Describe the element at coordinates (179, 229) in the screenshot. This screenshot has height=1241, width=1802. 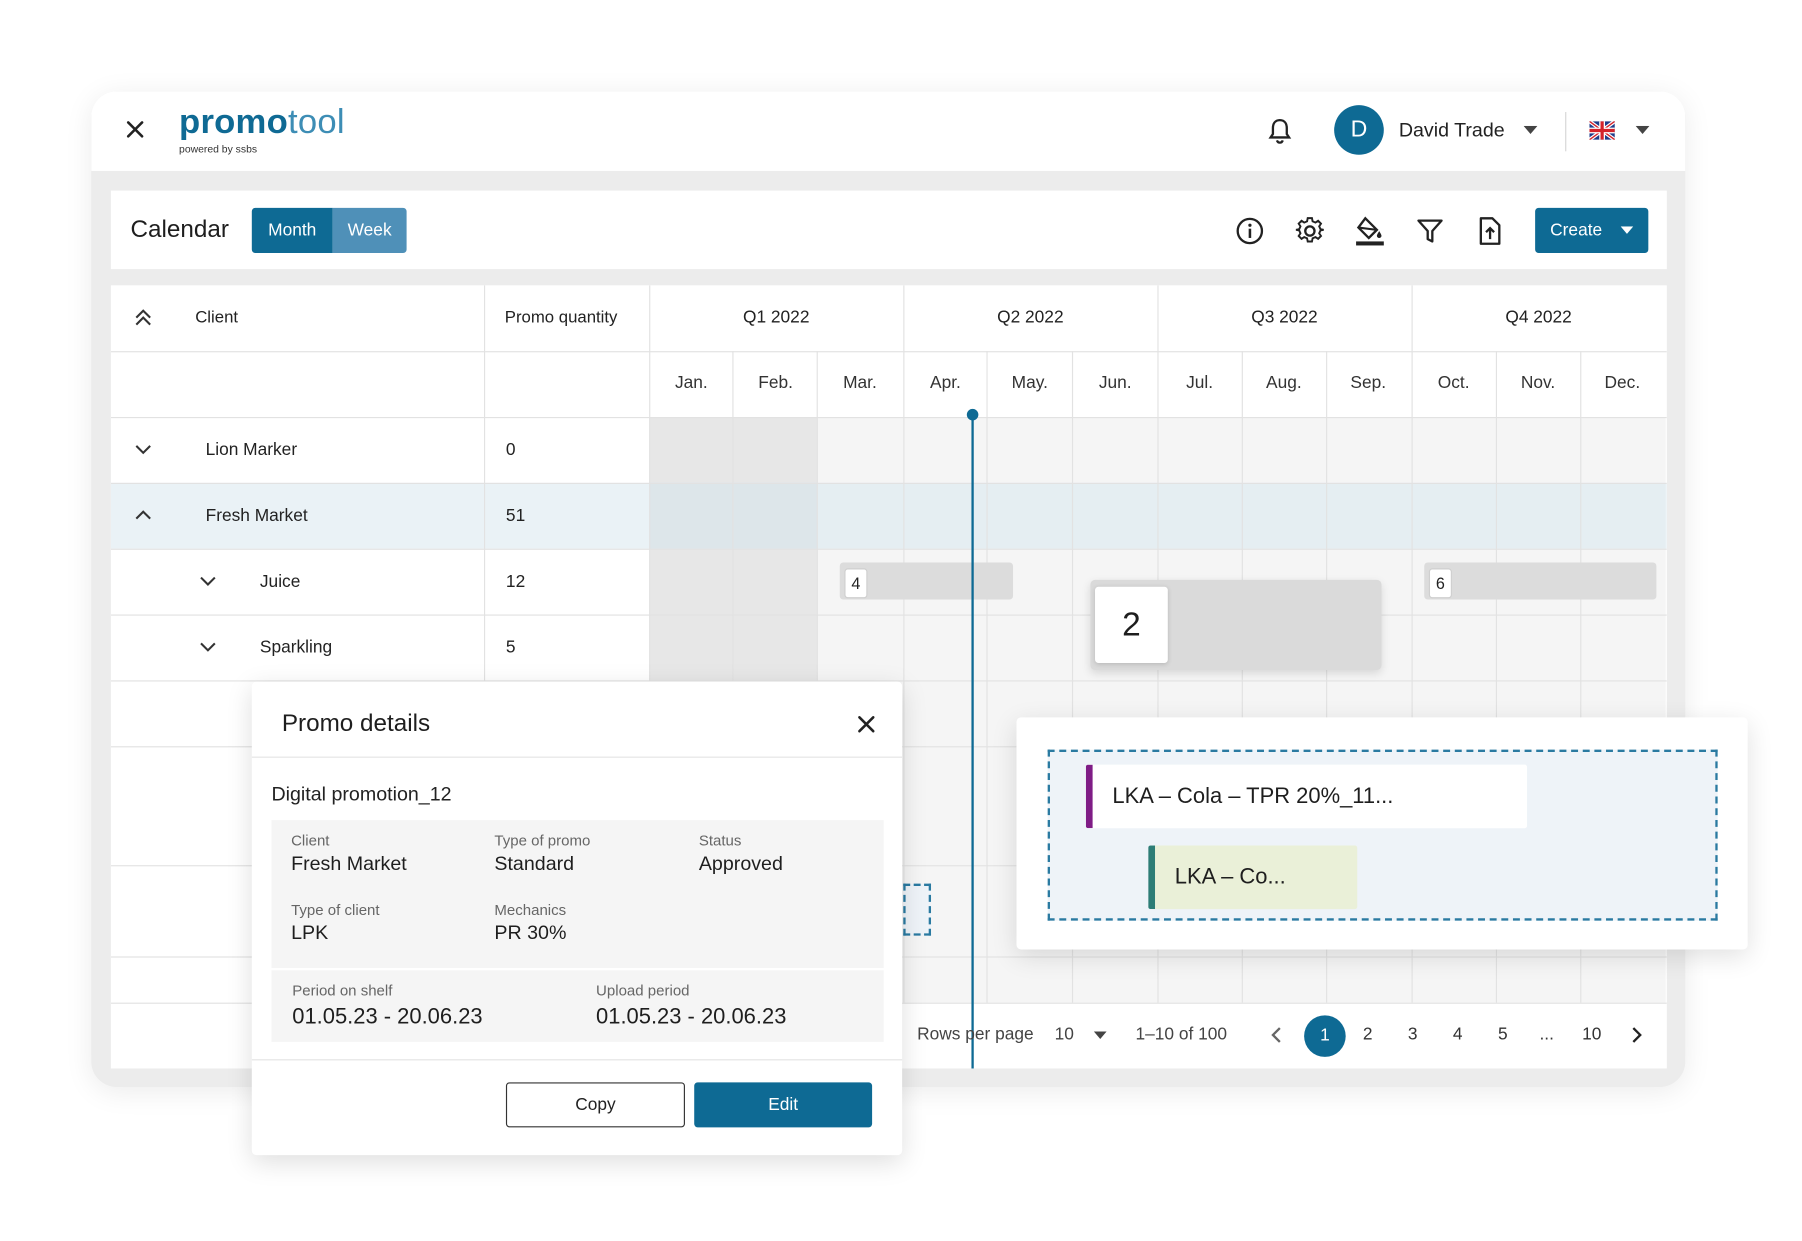
I see `page-title: Calendar` at that location.